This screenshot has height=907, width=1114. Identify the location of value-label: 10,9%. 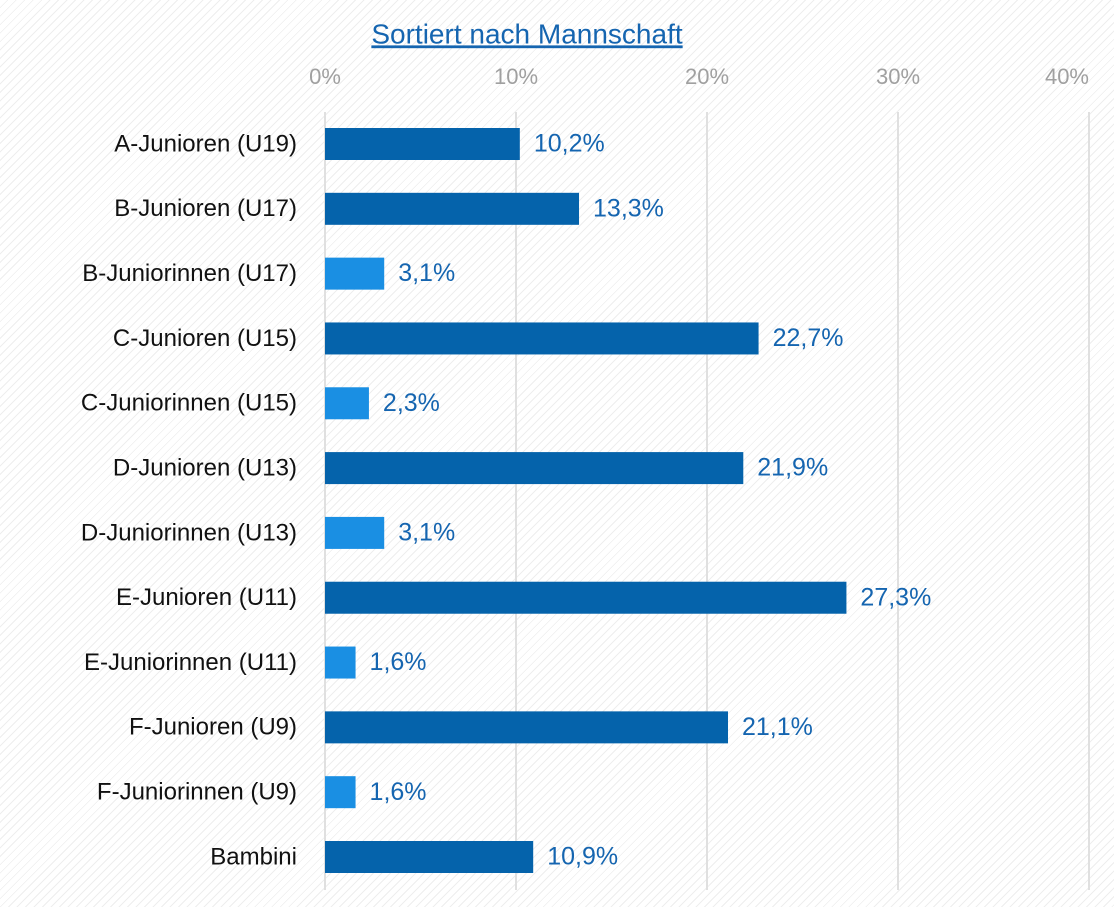
(582, 857).